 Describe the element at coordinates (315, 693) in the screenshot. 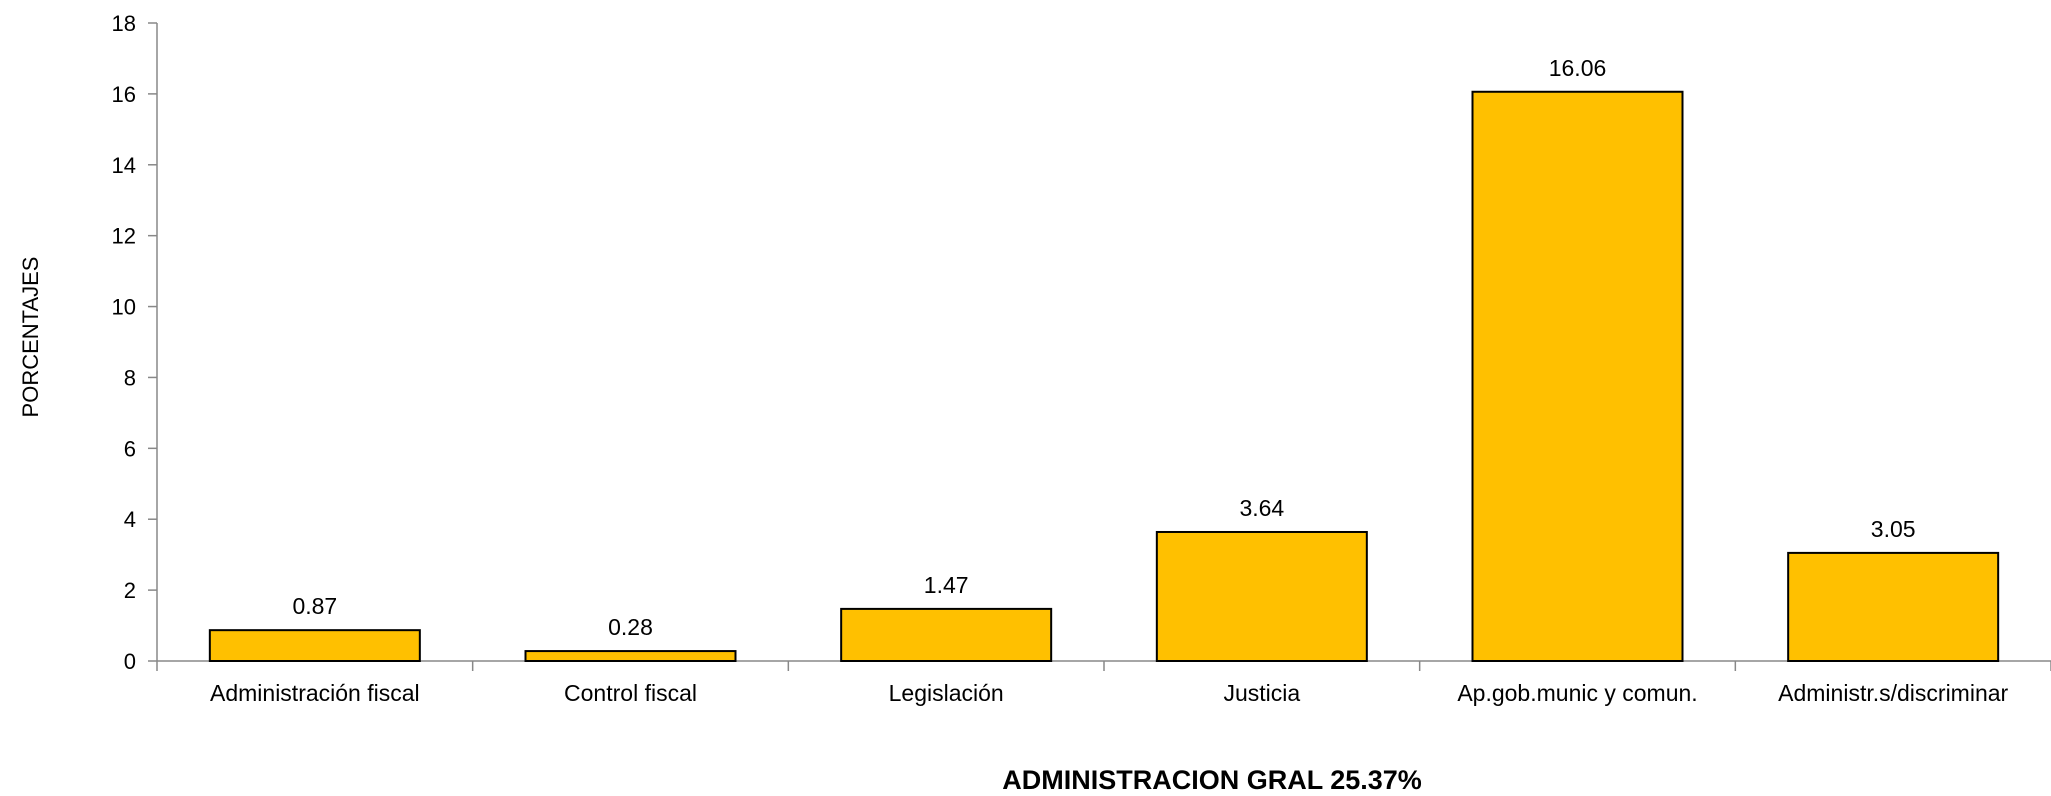

I see `category-label: Administración fiscal` at that location.